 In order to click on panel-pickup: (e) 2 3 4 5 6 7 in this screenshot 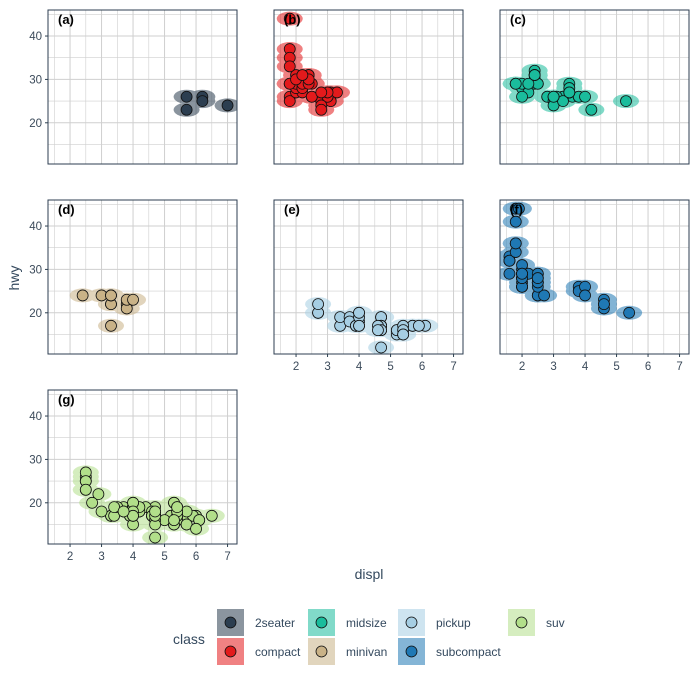, I will do `click(368, 286)`.